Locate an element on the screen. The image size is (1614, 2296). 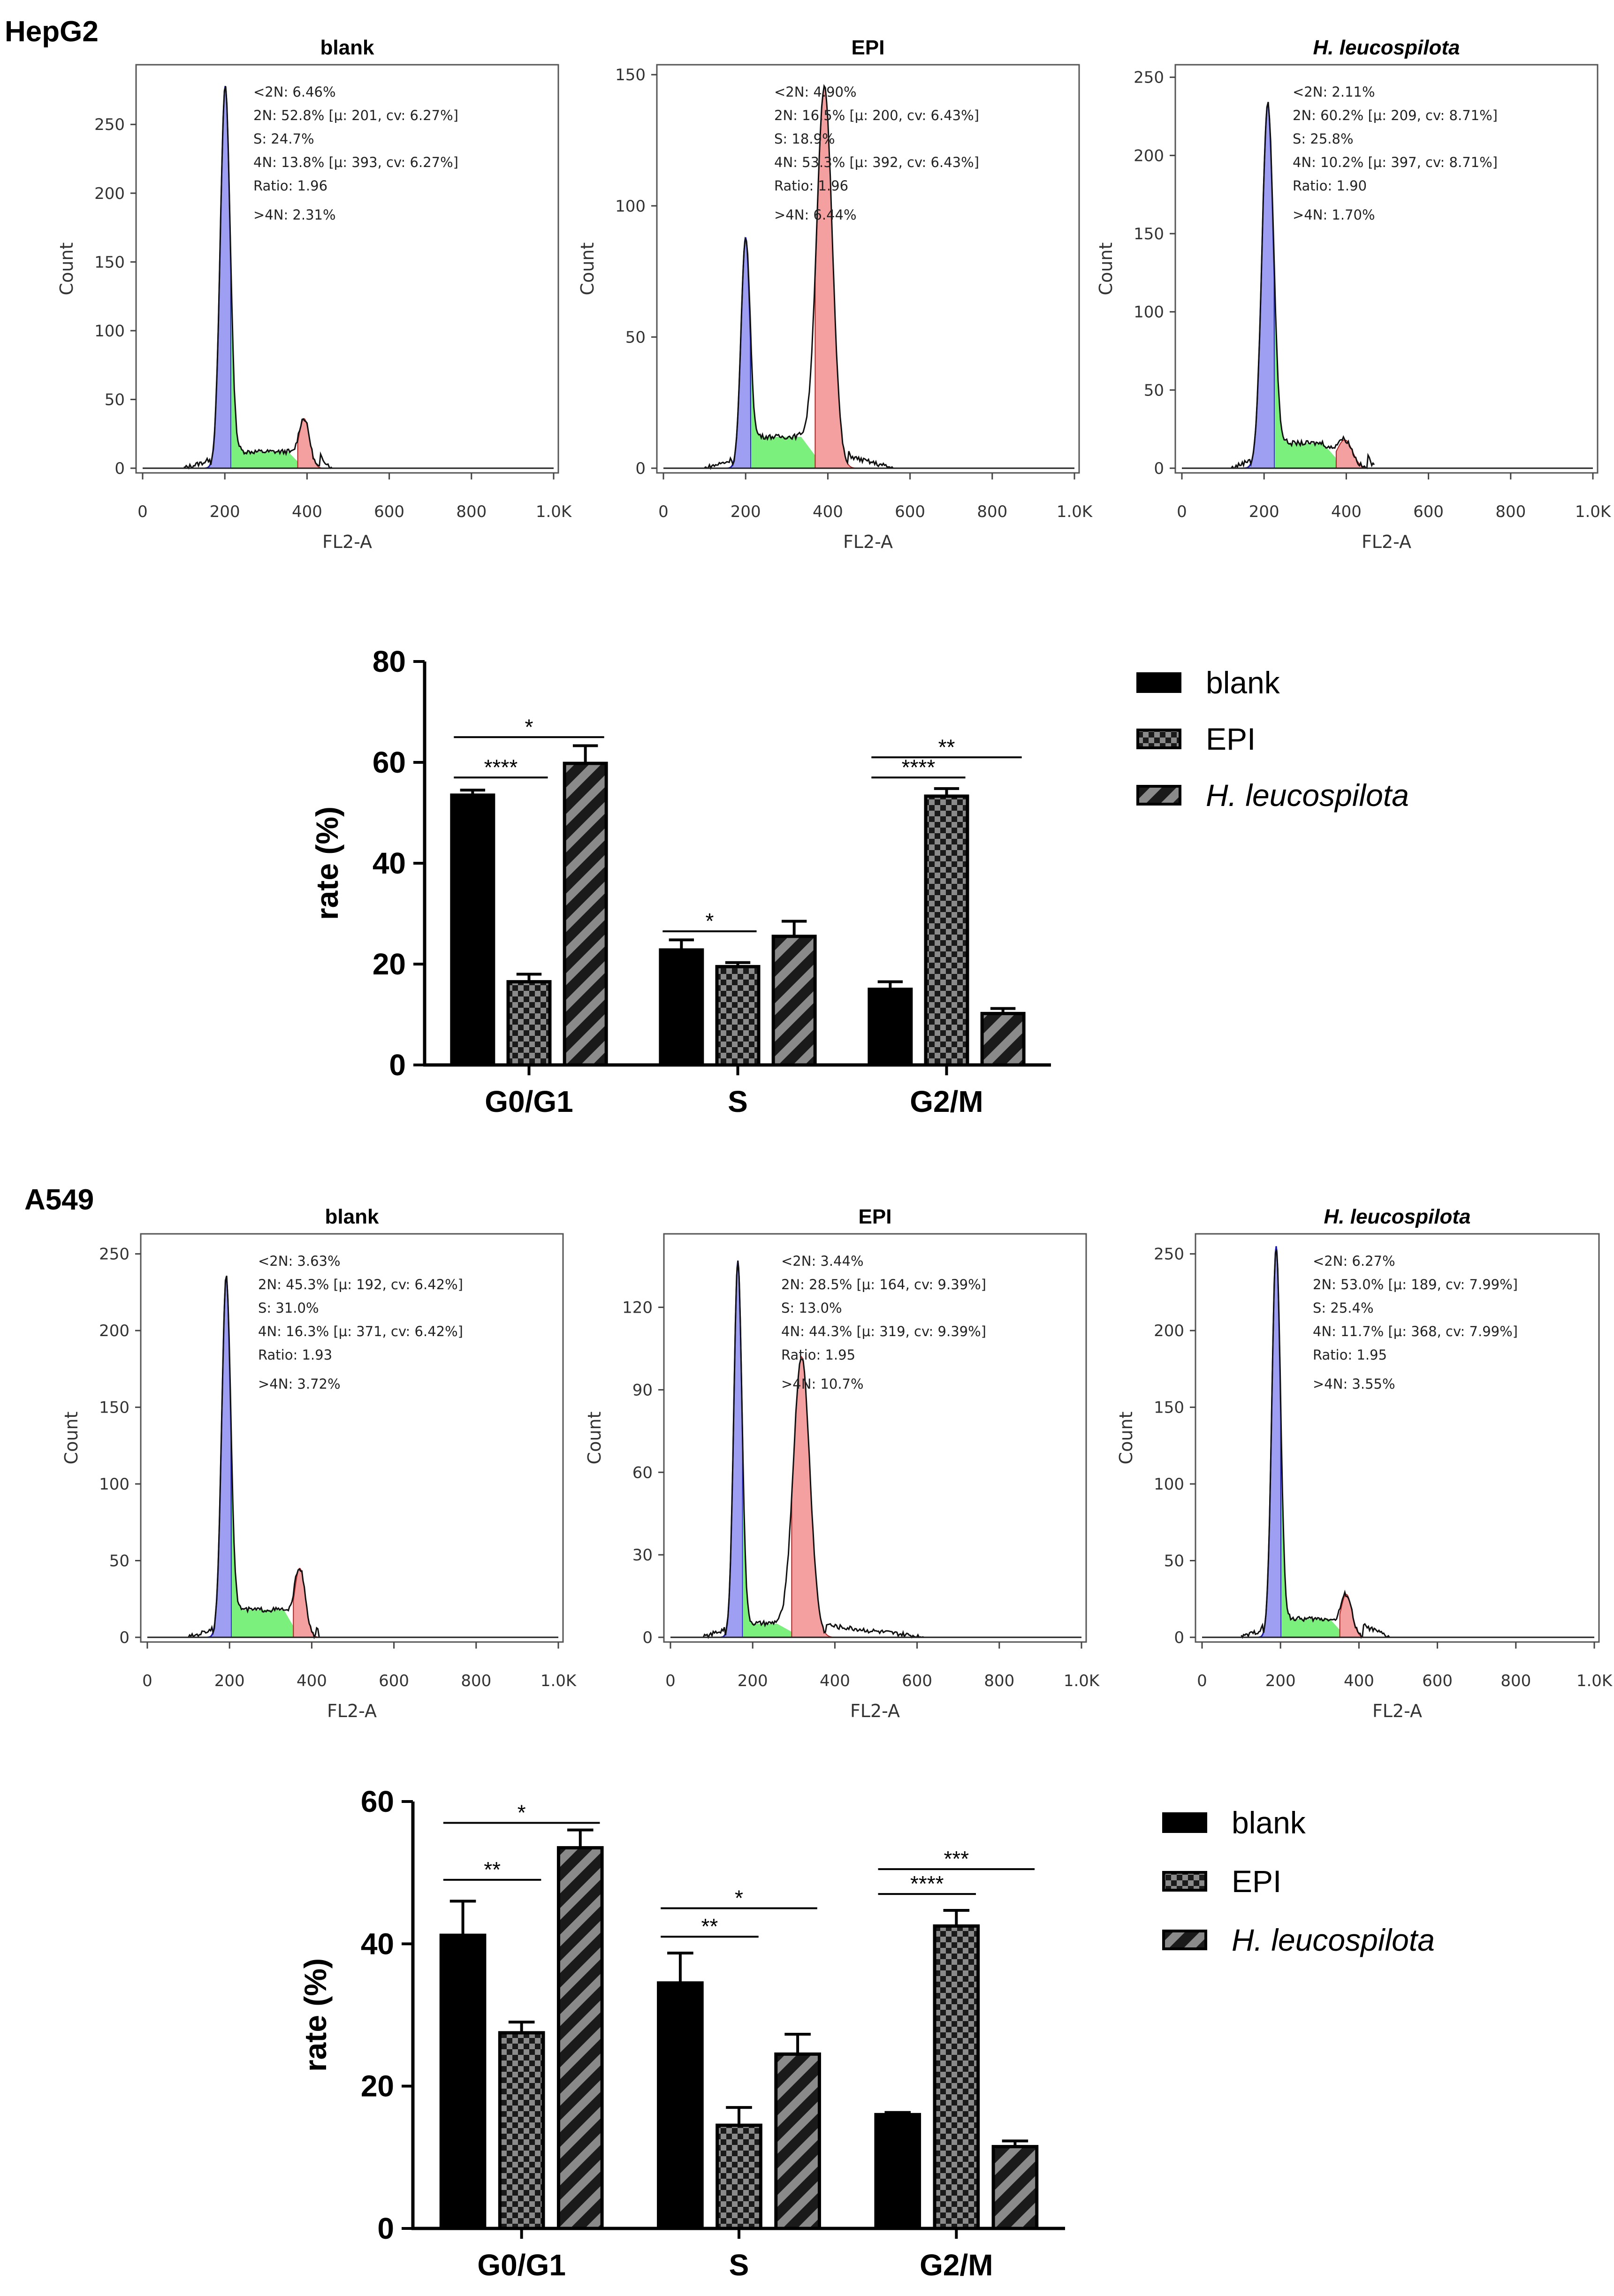
stat-line: <2N: 3.44% is located at coordinates (822, 1261).